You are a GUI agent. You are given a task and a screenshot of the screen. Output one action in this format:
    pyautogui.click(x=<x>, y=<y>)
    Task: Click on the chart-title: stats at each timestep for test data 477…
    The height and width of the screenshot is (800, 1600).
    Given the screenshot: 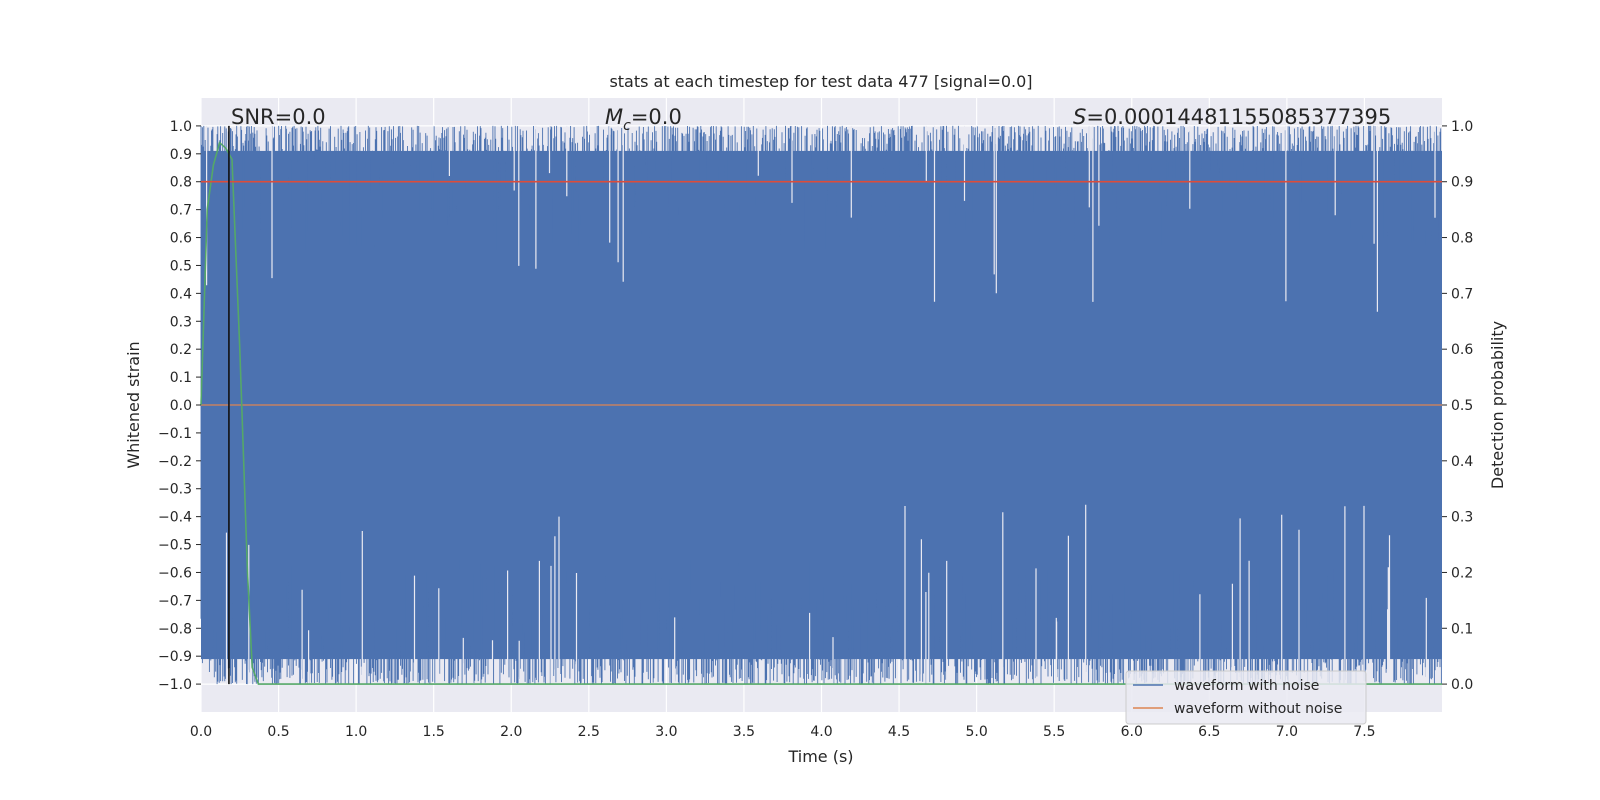 What is the action you would take?
    pyautogui.click(x=820, y=81)
    